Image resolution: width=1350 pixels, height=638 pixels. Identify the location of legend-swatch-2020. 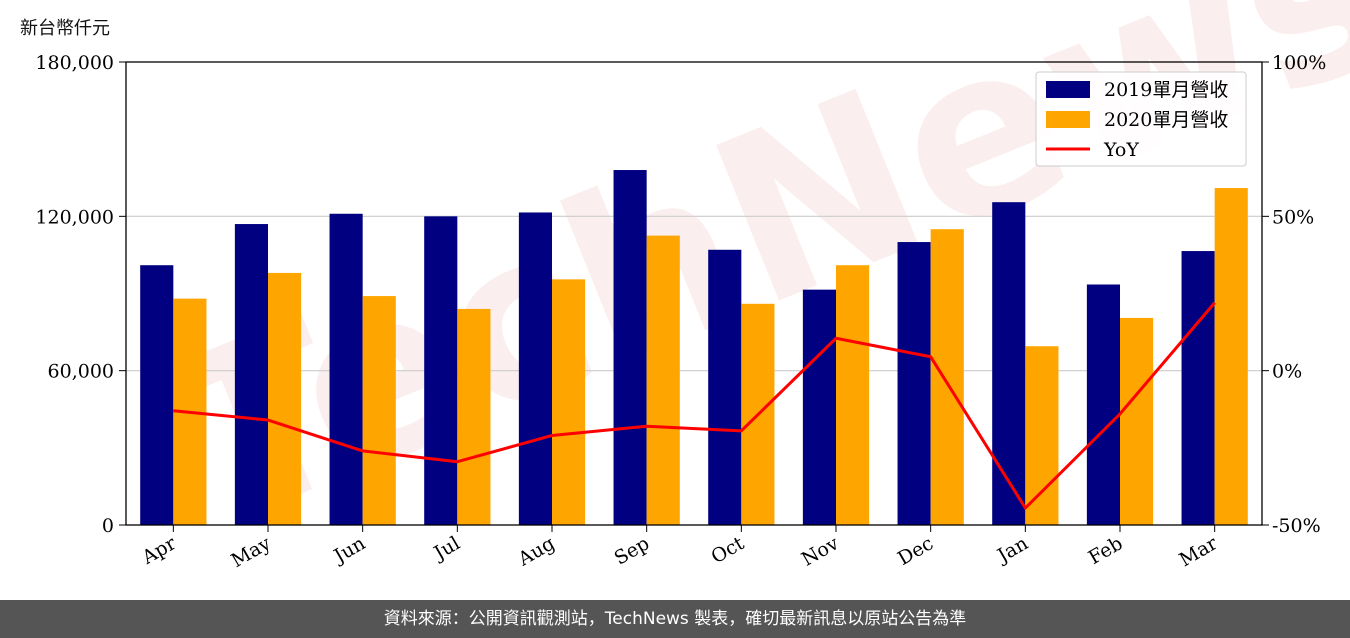
(1068, 119).